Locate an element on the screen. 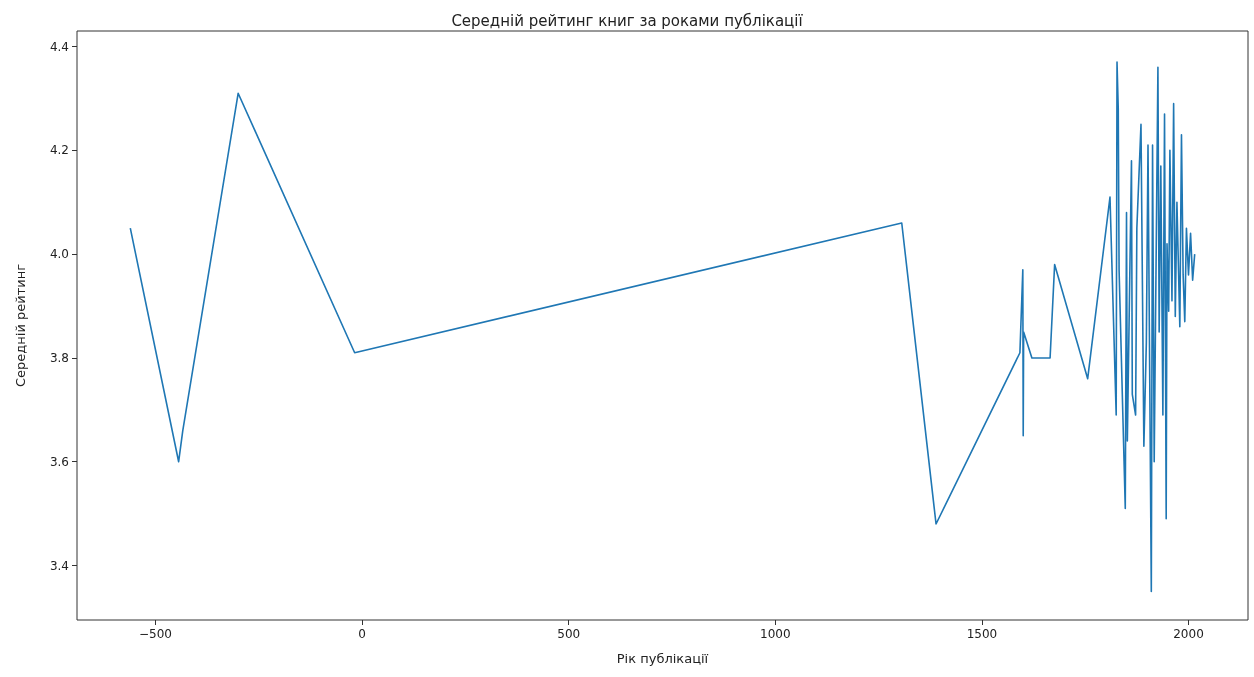 This screenshot has height=677, width=1254. chart-title: Середній рейтинг книг за роками публікації is located at coordinates (627, 20).